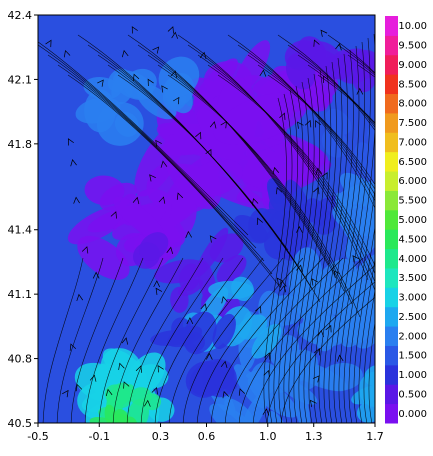 Image resolution: width=433 pixels, height=456 pixels. Describe the element at coordinates (20, 144) in the screenshot. I see `y-tick-label-4: 41.8` at that location.